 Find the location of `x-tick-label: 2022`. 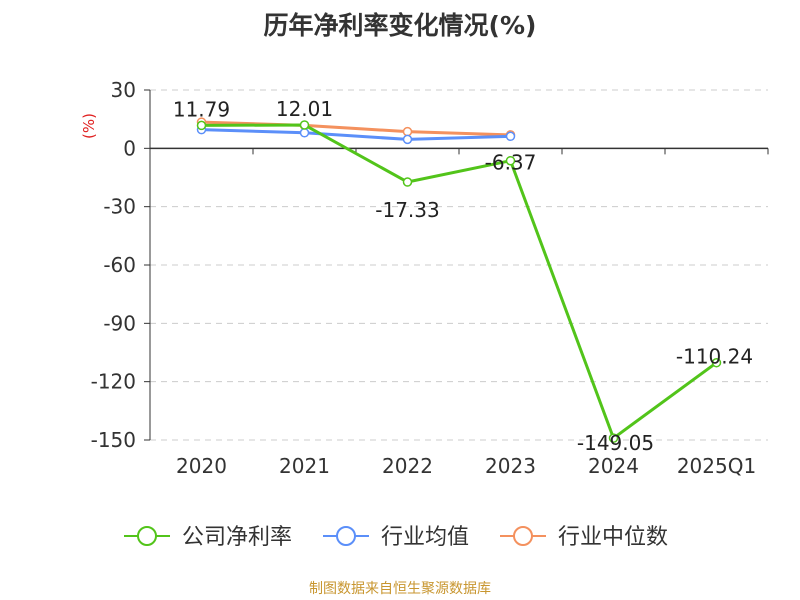

x-tick-label: 2022 is located at coordinates (407, 466).